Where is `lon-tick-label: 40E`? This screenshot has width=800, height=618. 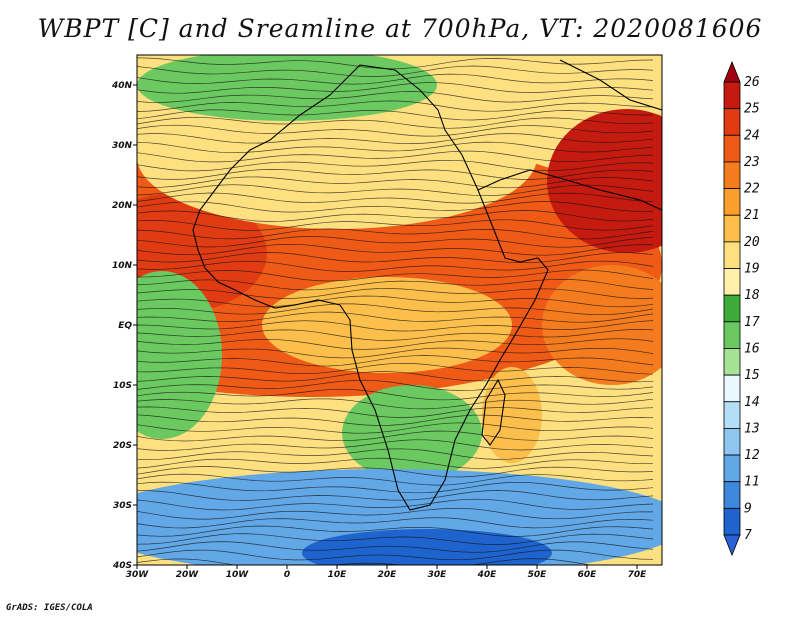
lon-tick-label: 40E is located at coordinates (487, 575).